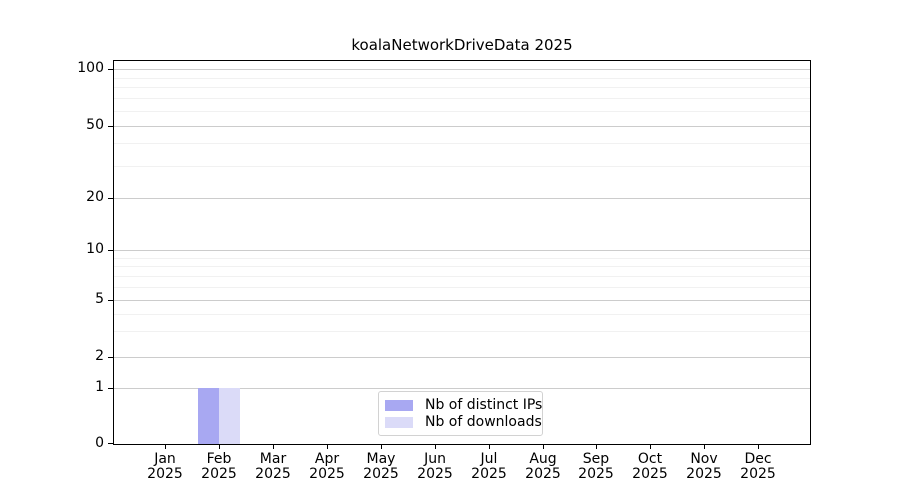  I want to click on x-tick-month: Dec, so click(758, 459).